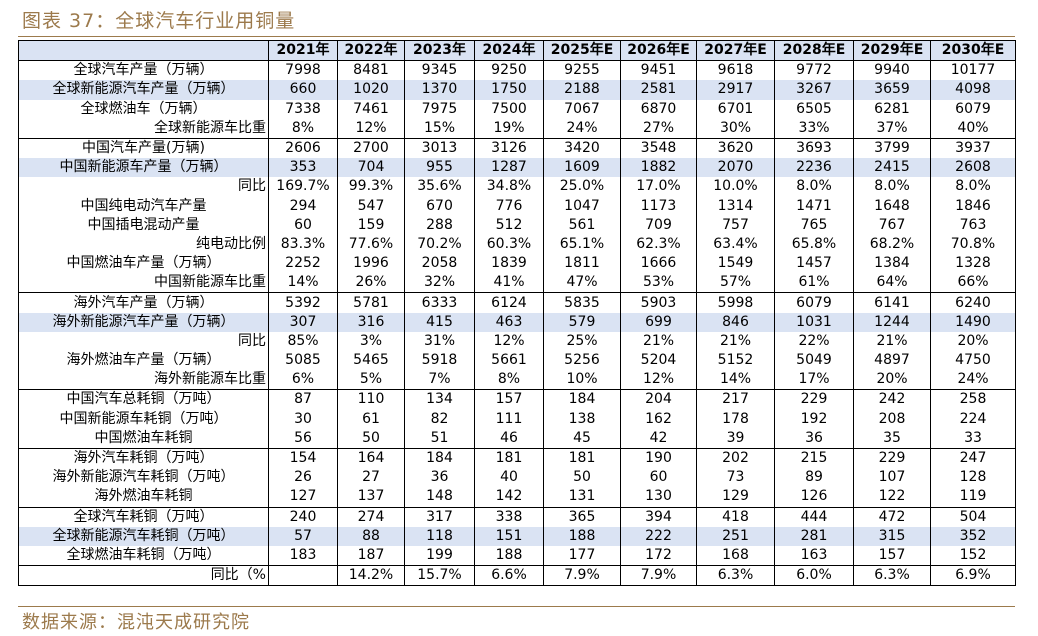 The image size is (1038, 636). I want to click on cell: 110, so click(371, 399).